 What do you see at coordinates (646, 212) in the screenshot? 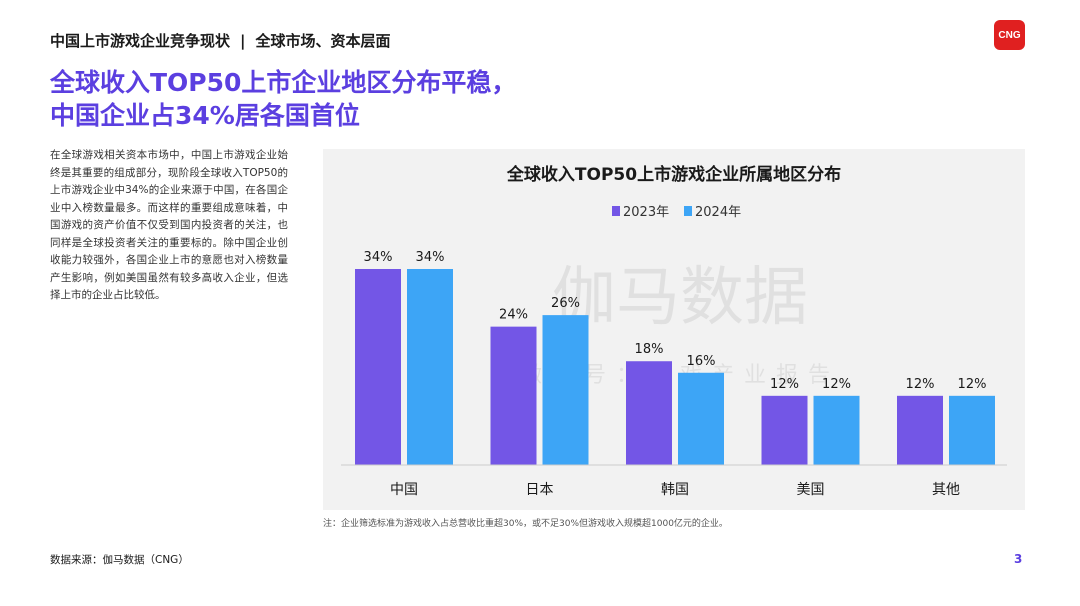
I see `legend-label: 2023年` at bounding box center [646, 212].